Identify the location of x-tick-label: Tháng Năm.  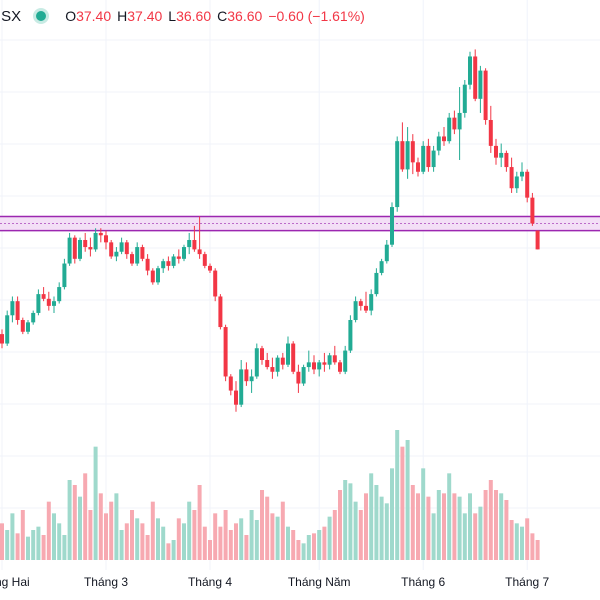
(319, 582).